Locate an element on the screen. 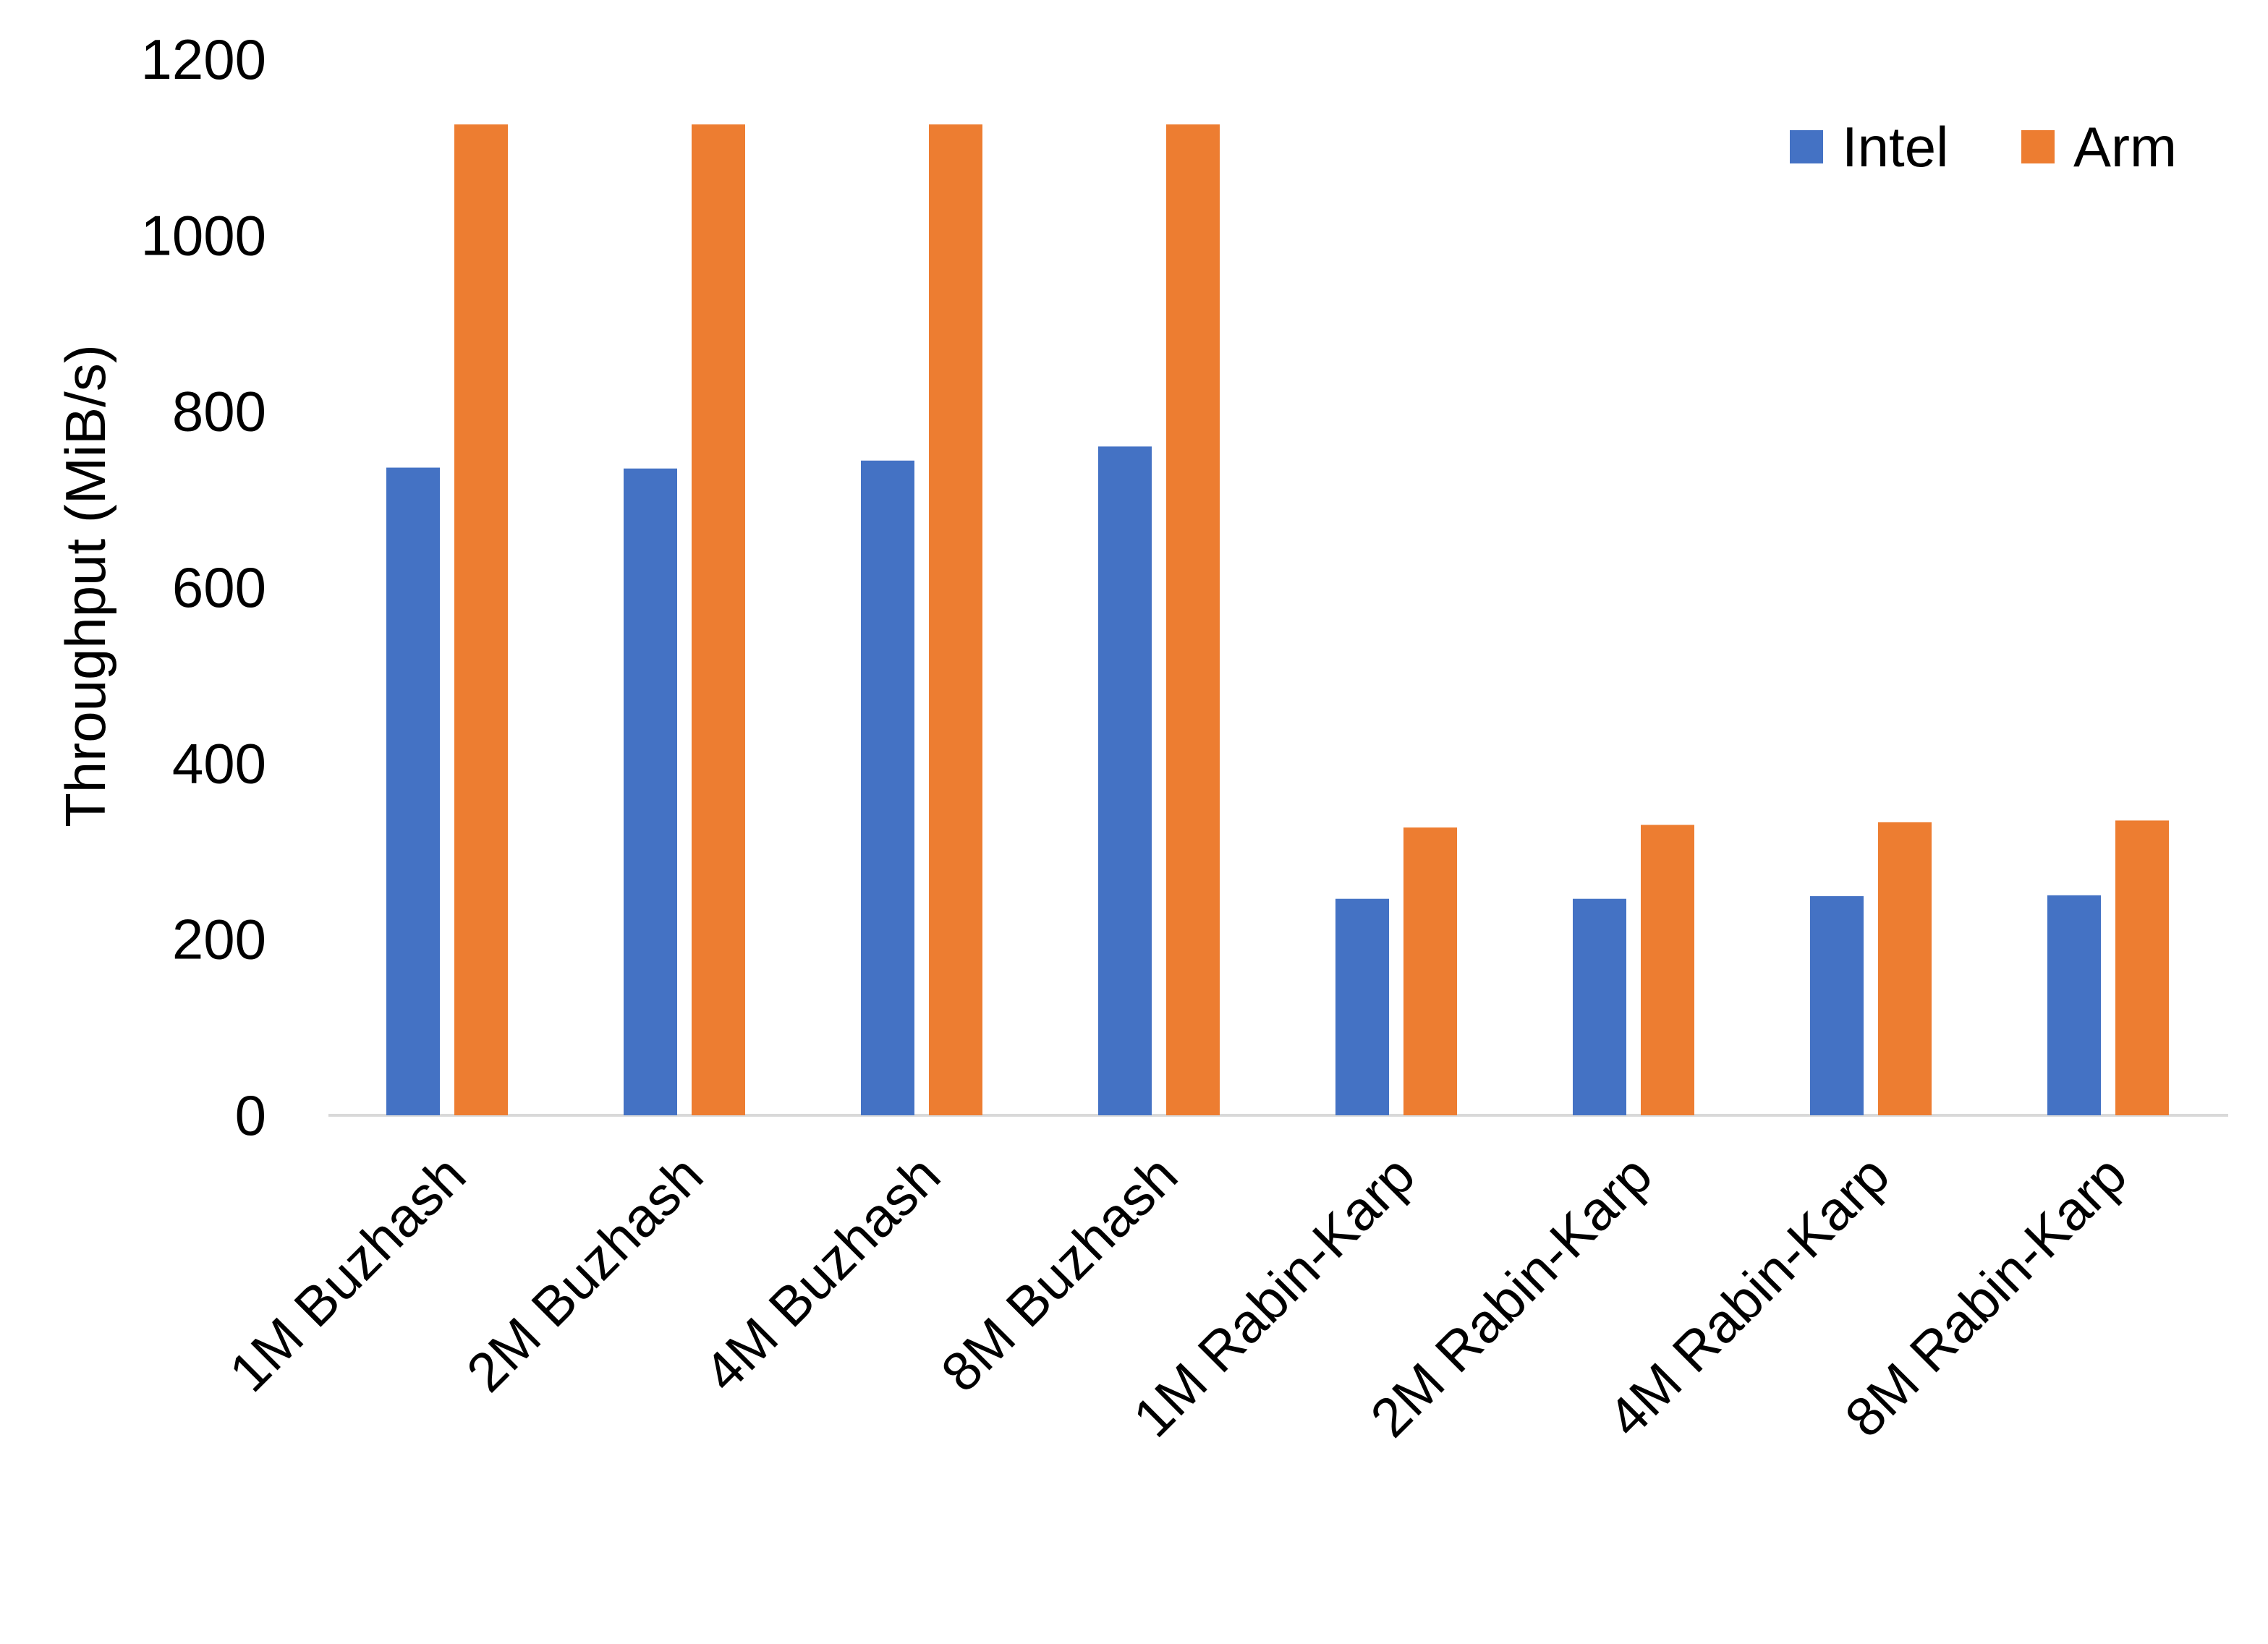 The height and width of the screenshot is (1644, 2268). legend-label: Intel is located at coordinates (1895, 147).